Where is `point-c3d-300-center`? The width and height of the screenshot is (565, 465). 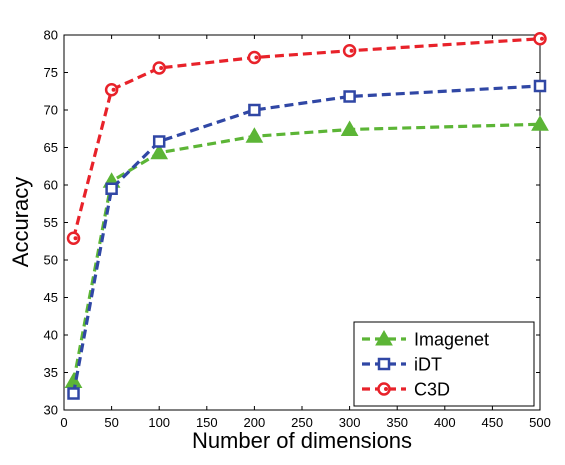 point-c3d-300-center is located at coordinates (351, 50).